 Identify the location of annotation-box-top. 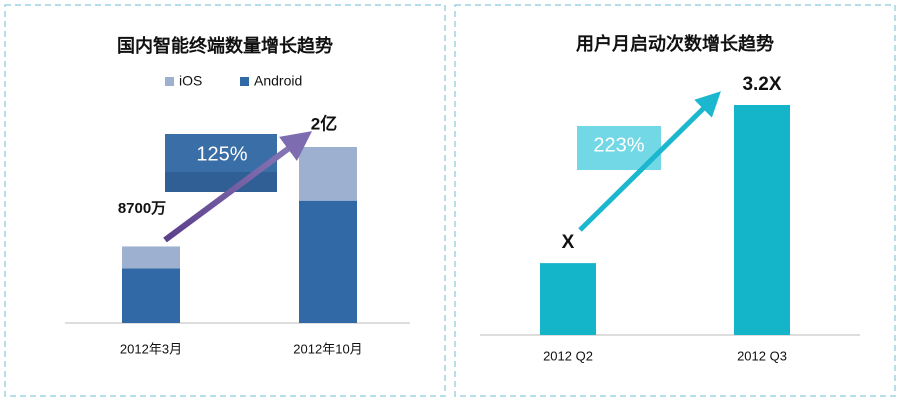
(221, 153).